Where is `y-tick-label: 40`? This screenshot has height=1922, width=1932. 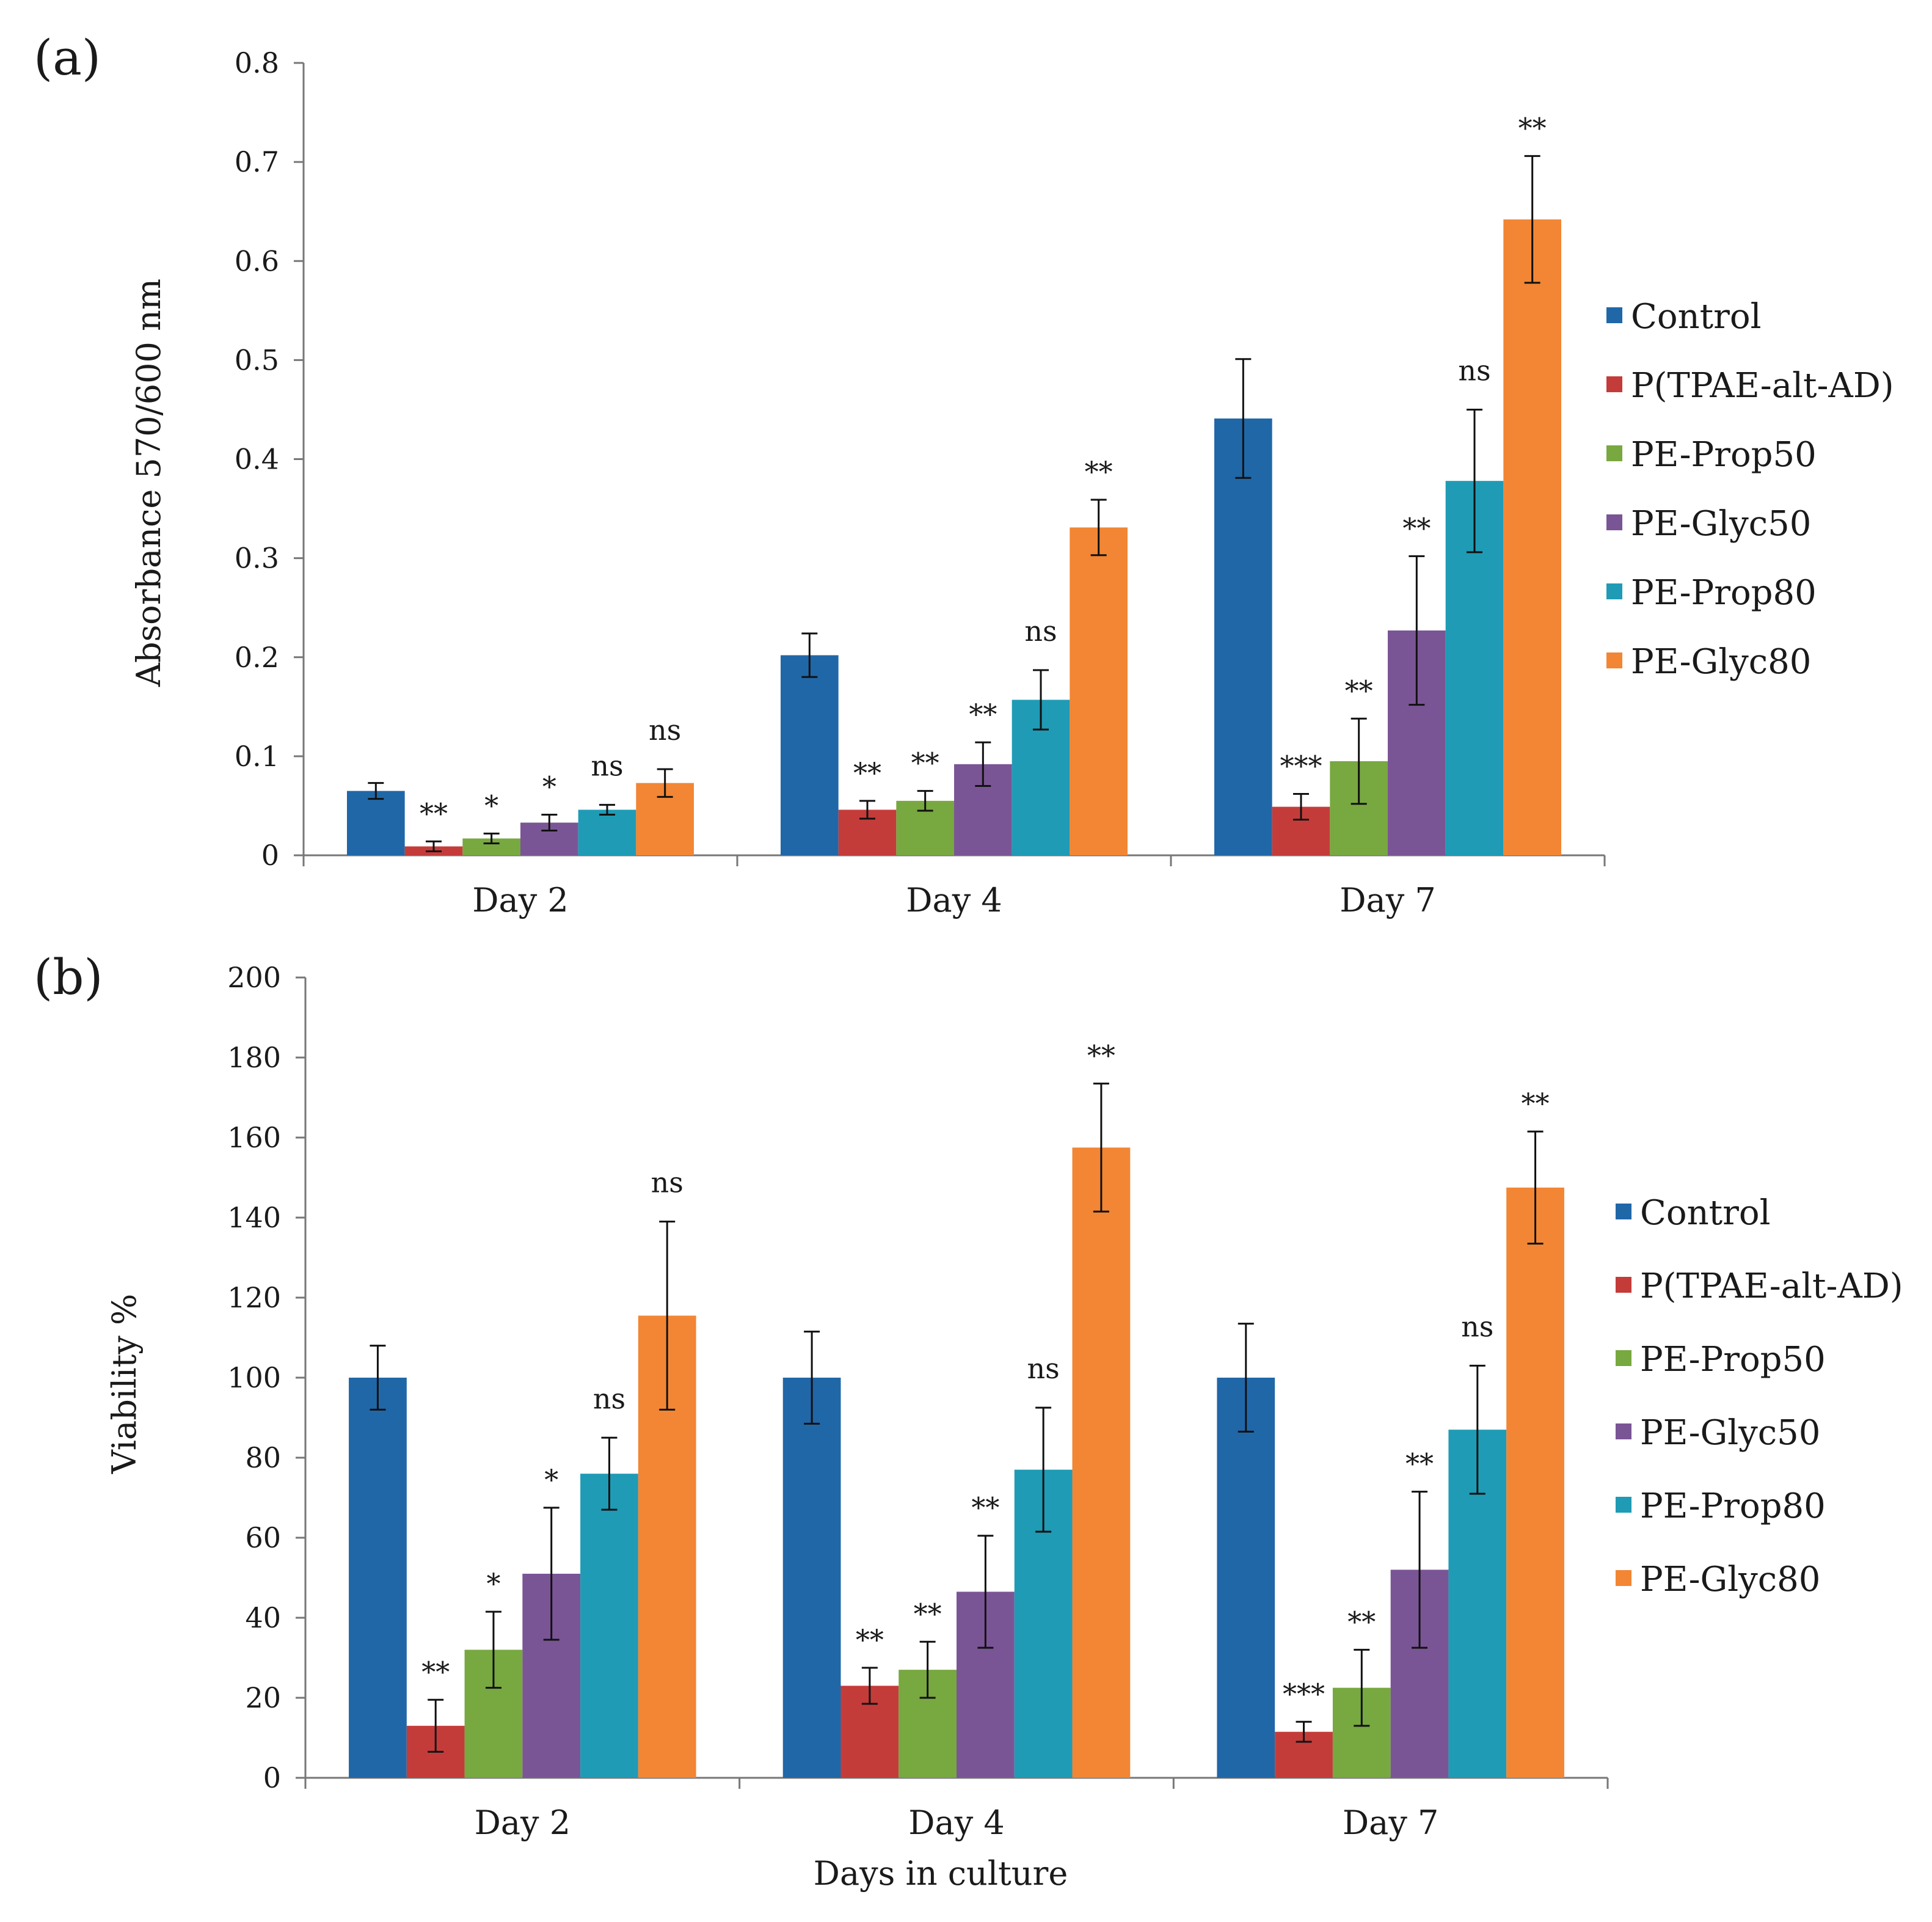
y-tick-label: 40 is located at coordinates (263, 1617).